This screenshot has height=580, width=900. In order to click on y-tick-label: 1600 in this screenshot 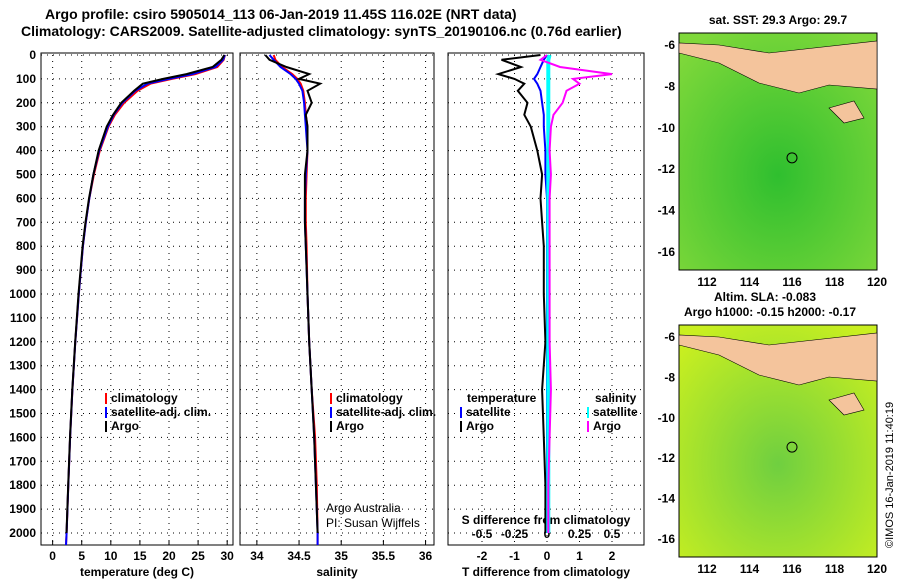, I will do `click(22, 437)`.